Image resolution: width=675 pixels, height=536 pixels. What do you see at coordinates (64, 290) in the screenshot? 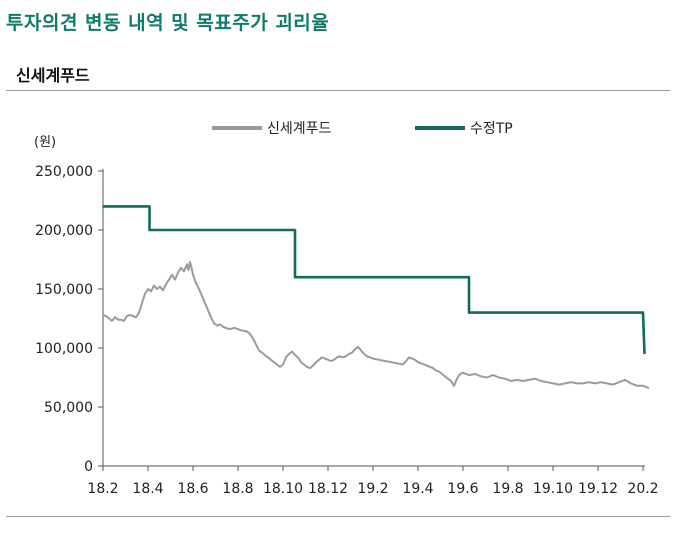
I see `y-tick-label: 150,000` at bounding box center [64, 290].